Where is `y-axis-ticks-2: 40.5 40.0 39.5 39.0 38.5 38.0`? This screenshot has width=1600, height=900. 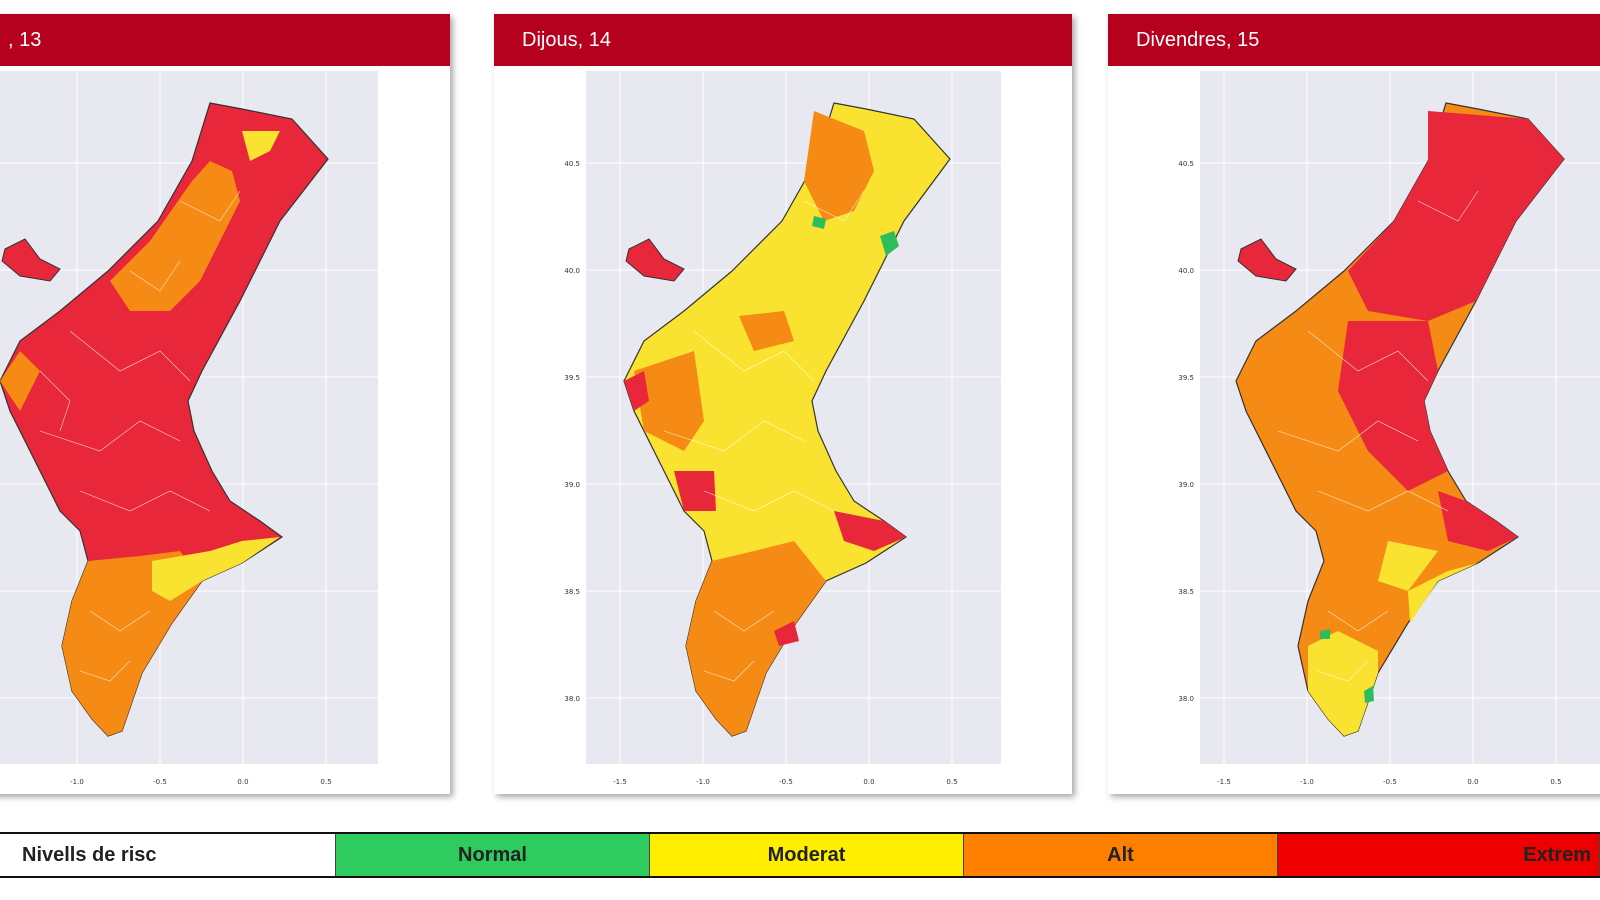 y-axis-ticks-2: 40.5 40.0 39.5 39.0 38.5 38.0 is located at coordinates (572, 431).